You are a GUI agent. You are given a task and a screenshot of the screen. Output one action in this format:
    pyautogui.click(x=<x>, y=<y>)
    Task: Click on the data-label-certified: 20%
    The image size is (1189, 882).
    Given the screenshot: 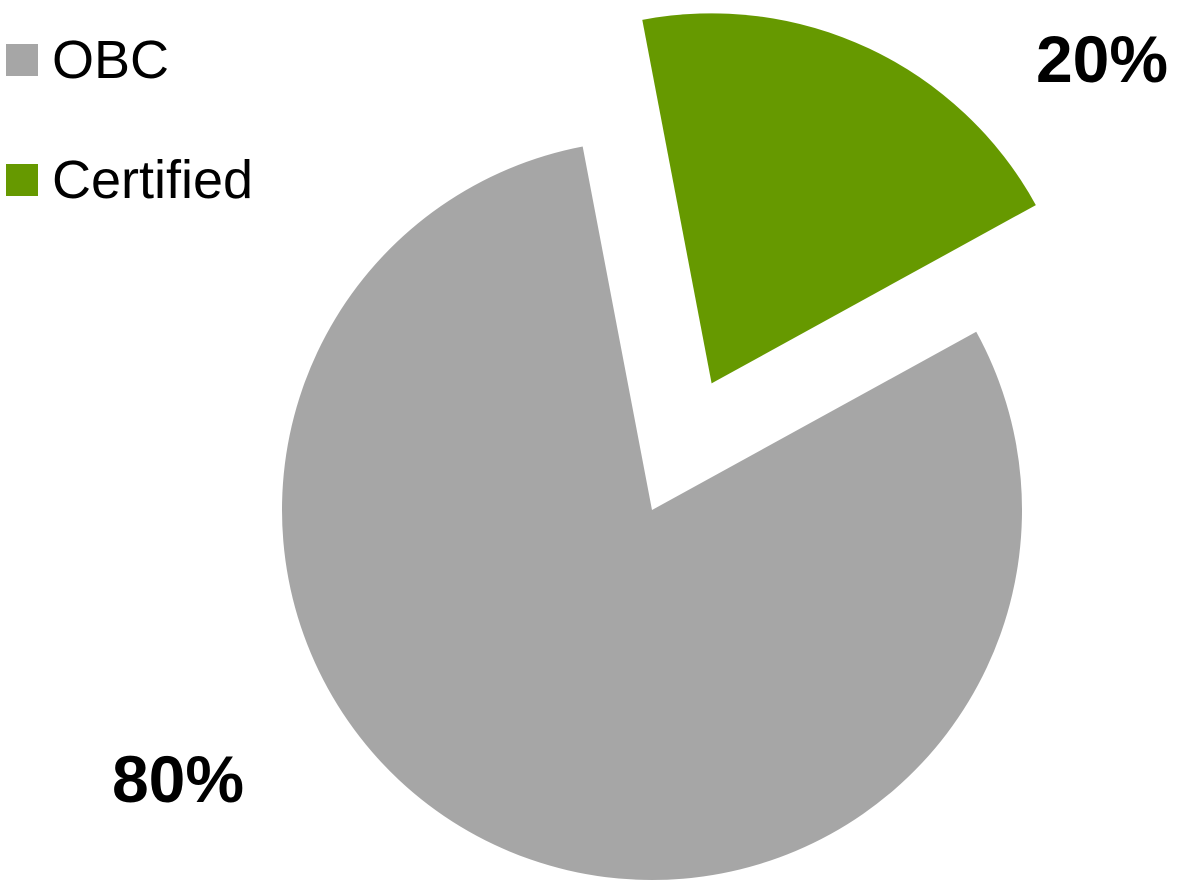 What is the action you would take?
    pyautogui.click(x=1102, y=59)
    